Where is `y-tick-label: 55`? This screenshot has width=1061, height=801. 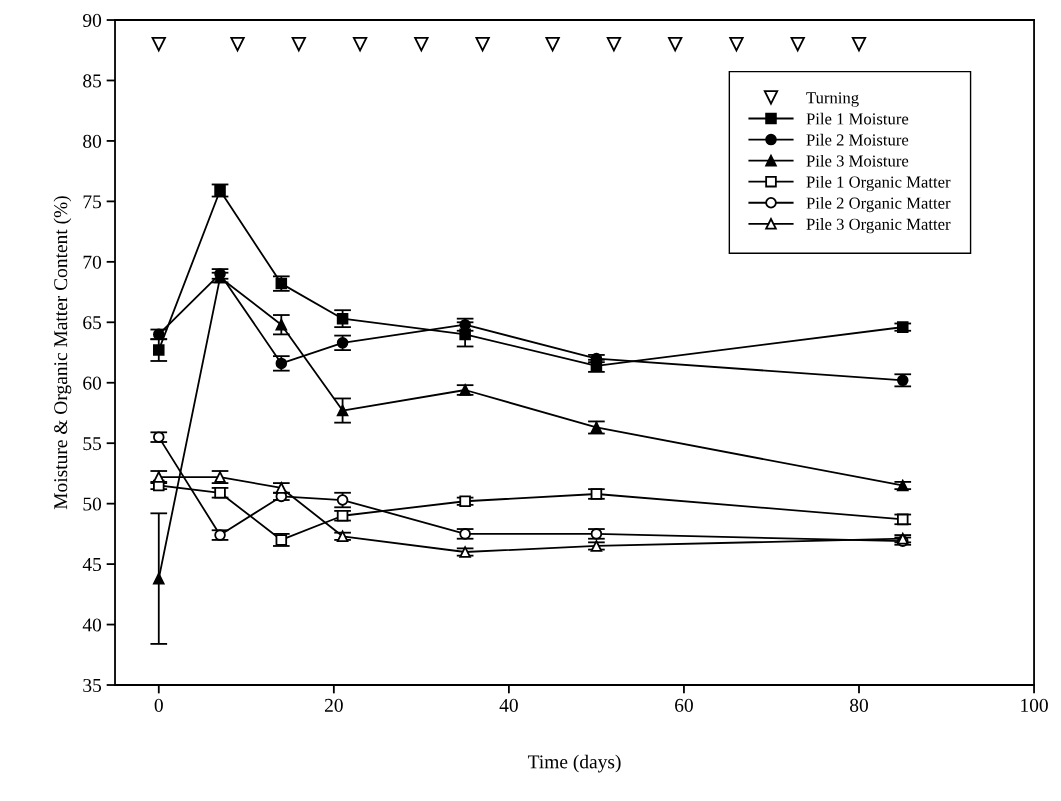 y-tick-label: 55 is located at coordinates (92, 444).